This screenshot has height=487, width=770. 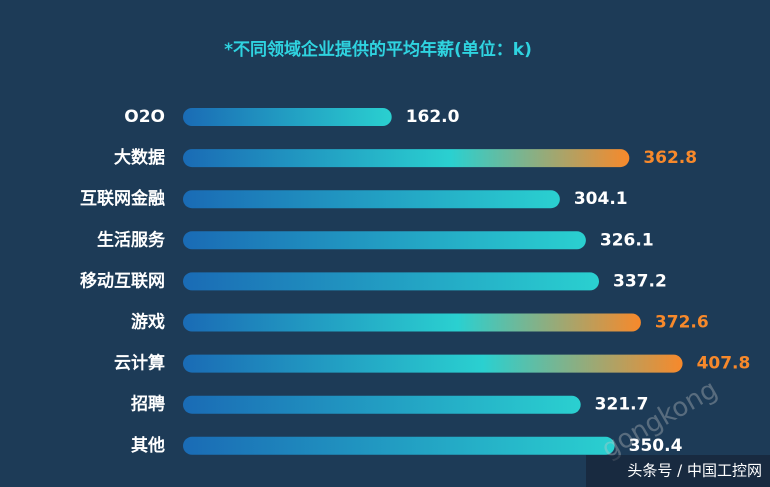 What do you see at coordinates (131, 239) in the screenshot?
I see `category-label: 生活服务` at bounding box center [131, 239].